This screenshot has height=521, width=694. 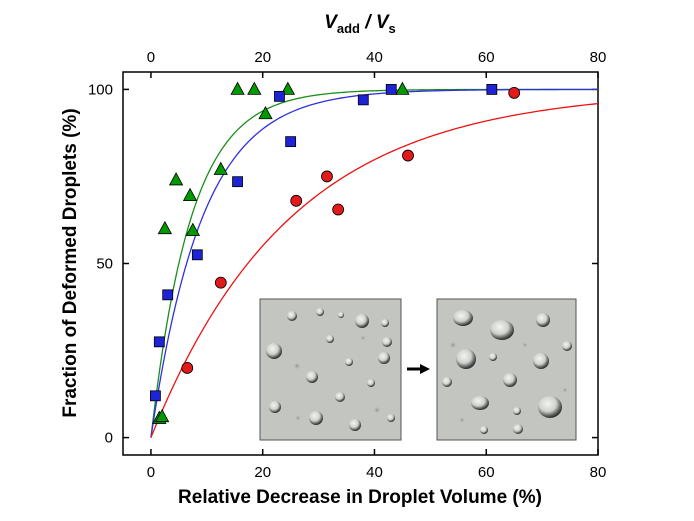 I want to click on x-tick-label: 60, so click(x=486, y=472).